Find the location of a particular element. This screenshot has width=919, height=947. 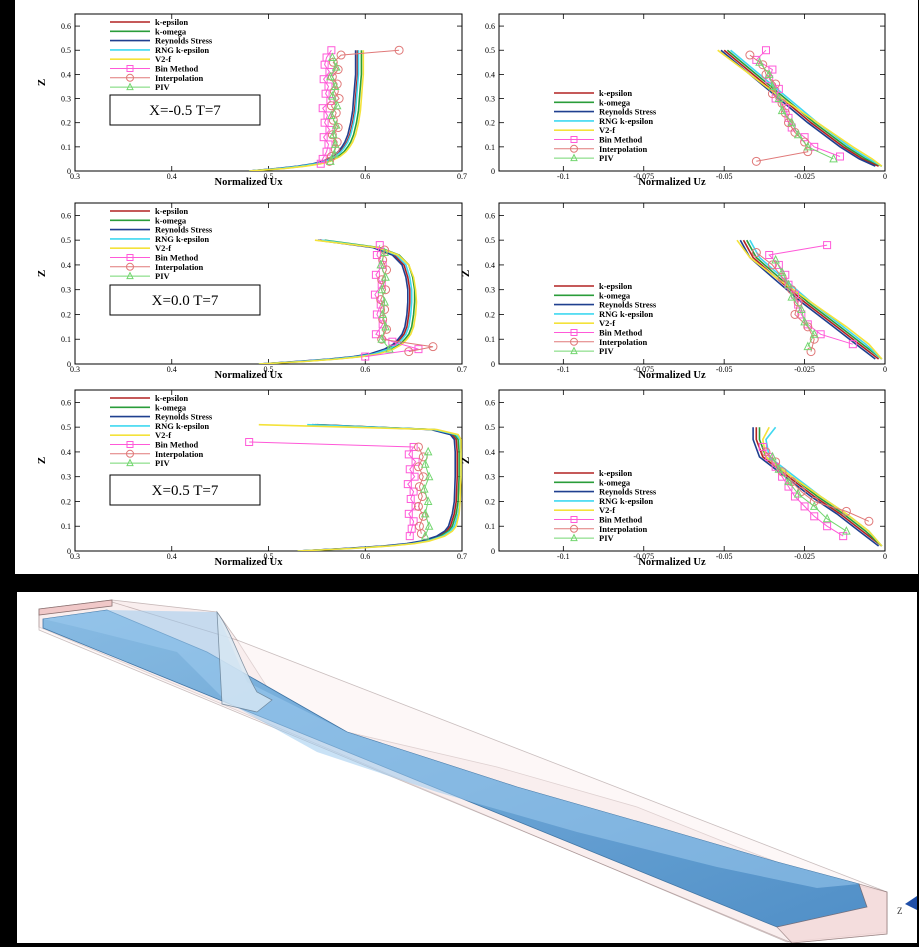

y-tick-label: 0.5 is located at coordinates (66, 240).